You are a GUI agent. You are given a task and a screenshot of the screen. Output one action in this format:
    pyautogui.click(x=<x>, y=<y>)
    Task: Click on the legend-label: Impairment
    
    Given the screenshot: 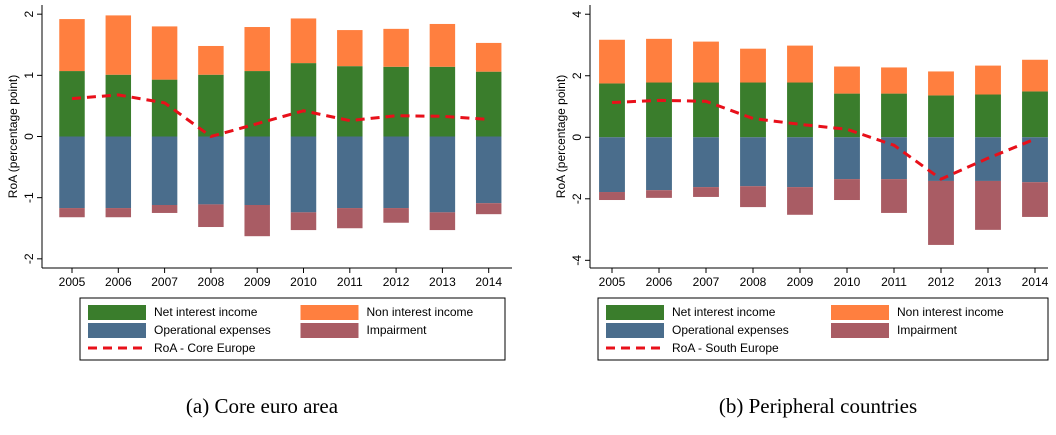 What is the action you would take?
    pyautogui.click(x=397, y=330)
    